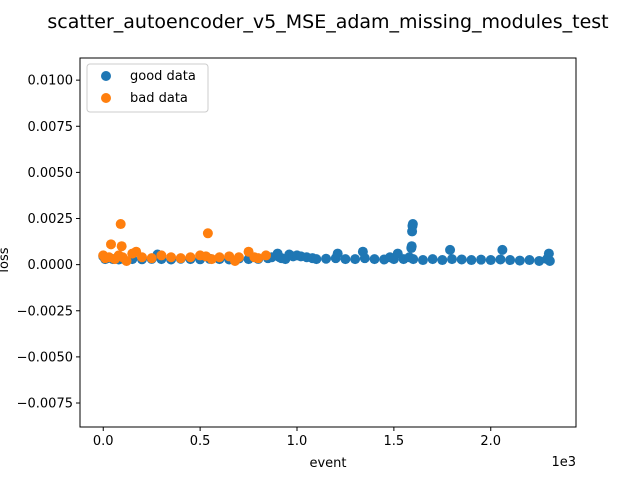 This screenshot has width=640, height=480. What do you see at coordinates (6, 259) in the screenshot?
I see `y-axis-label: loss` at bounding box center [6, 259].